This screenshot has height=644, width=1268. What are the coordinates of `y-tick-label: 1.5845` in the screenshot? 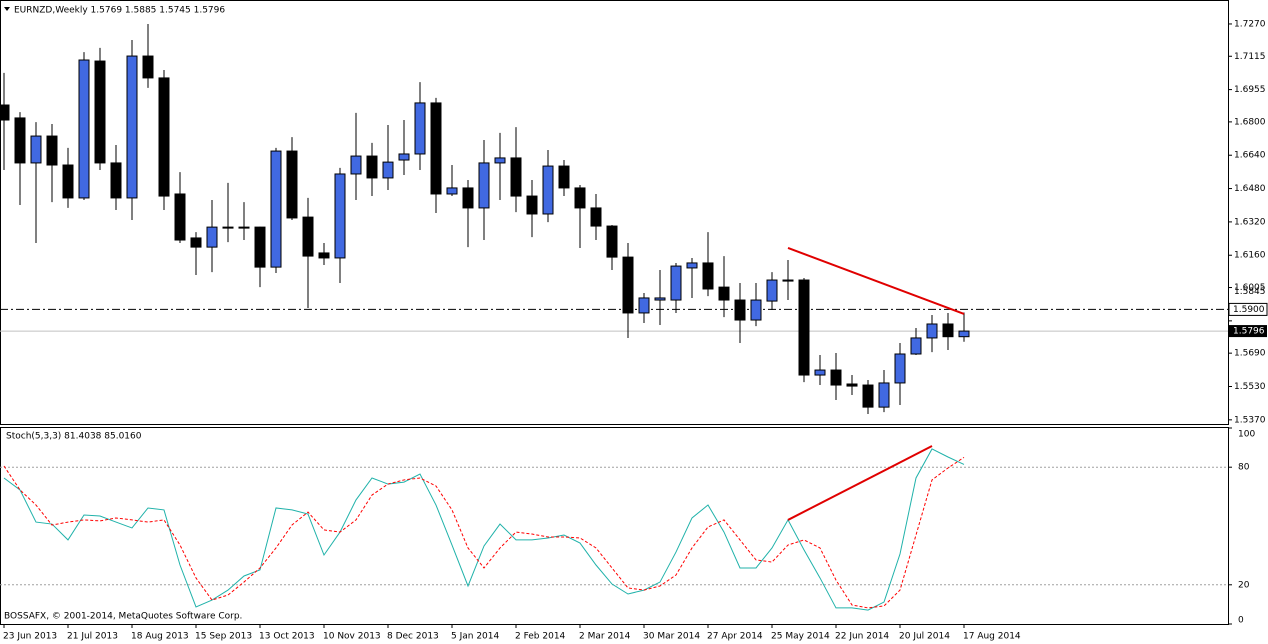 It's located at (1250, 292).